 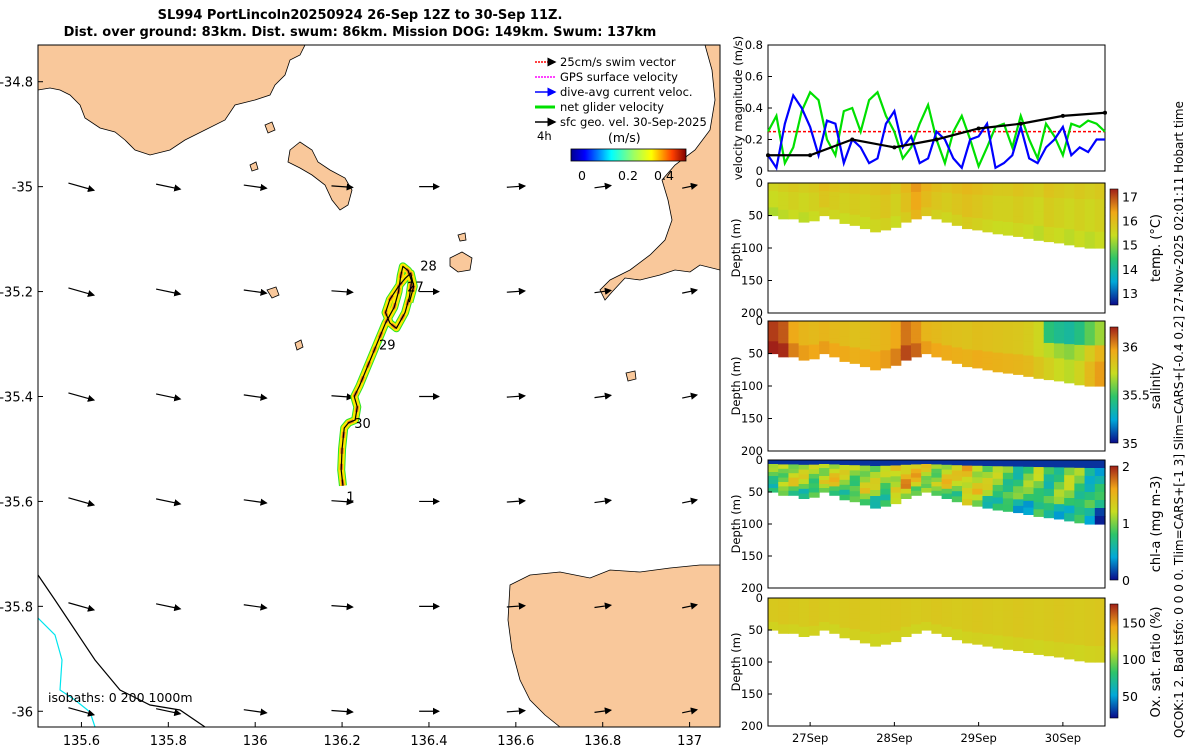 What do you see at coordinates (16, 502) in the screenshot?
I see `map-ytick-label: -35.6` at bounding box center [16, 502].